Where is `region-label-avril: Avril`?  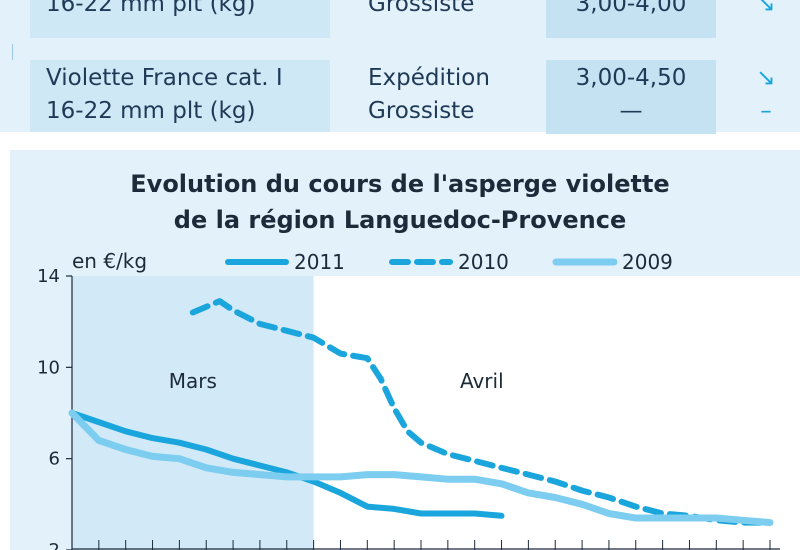
region-label-avril: Avril is located at coordinates (482, 381).